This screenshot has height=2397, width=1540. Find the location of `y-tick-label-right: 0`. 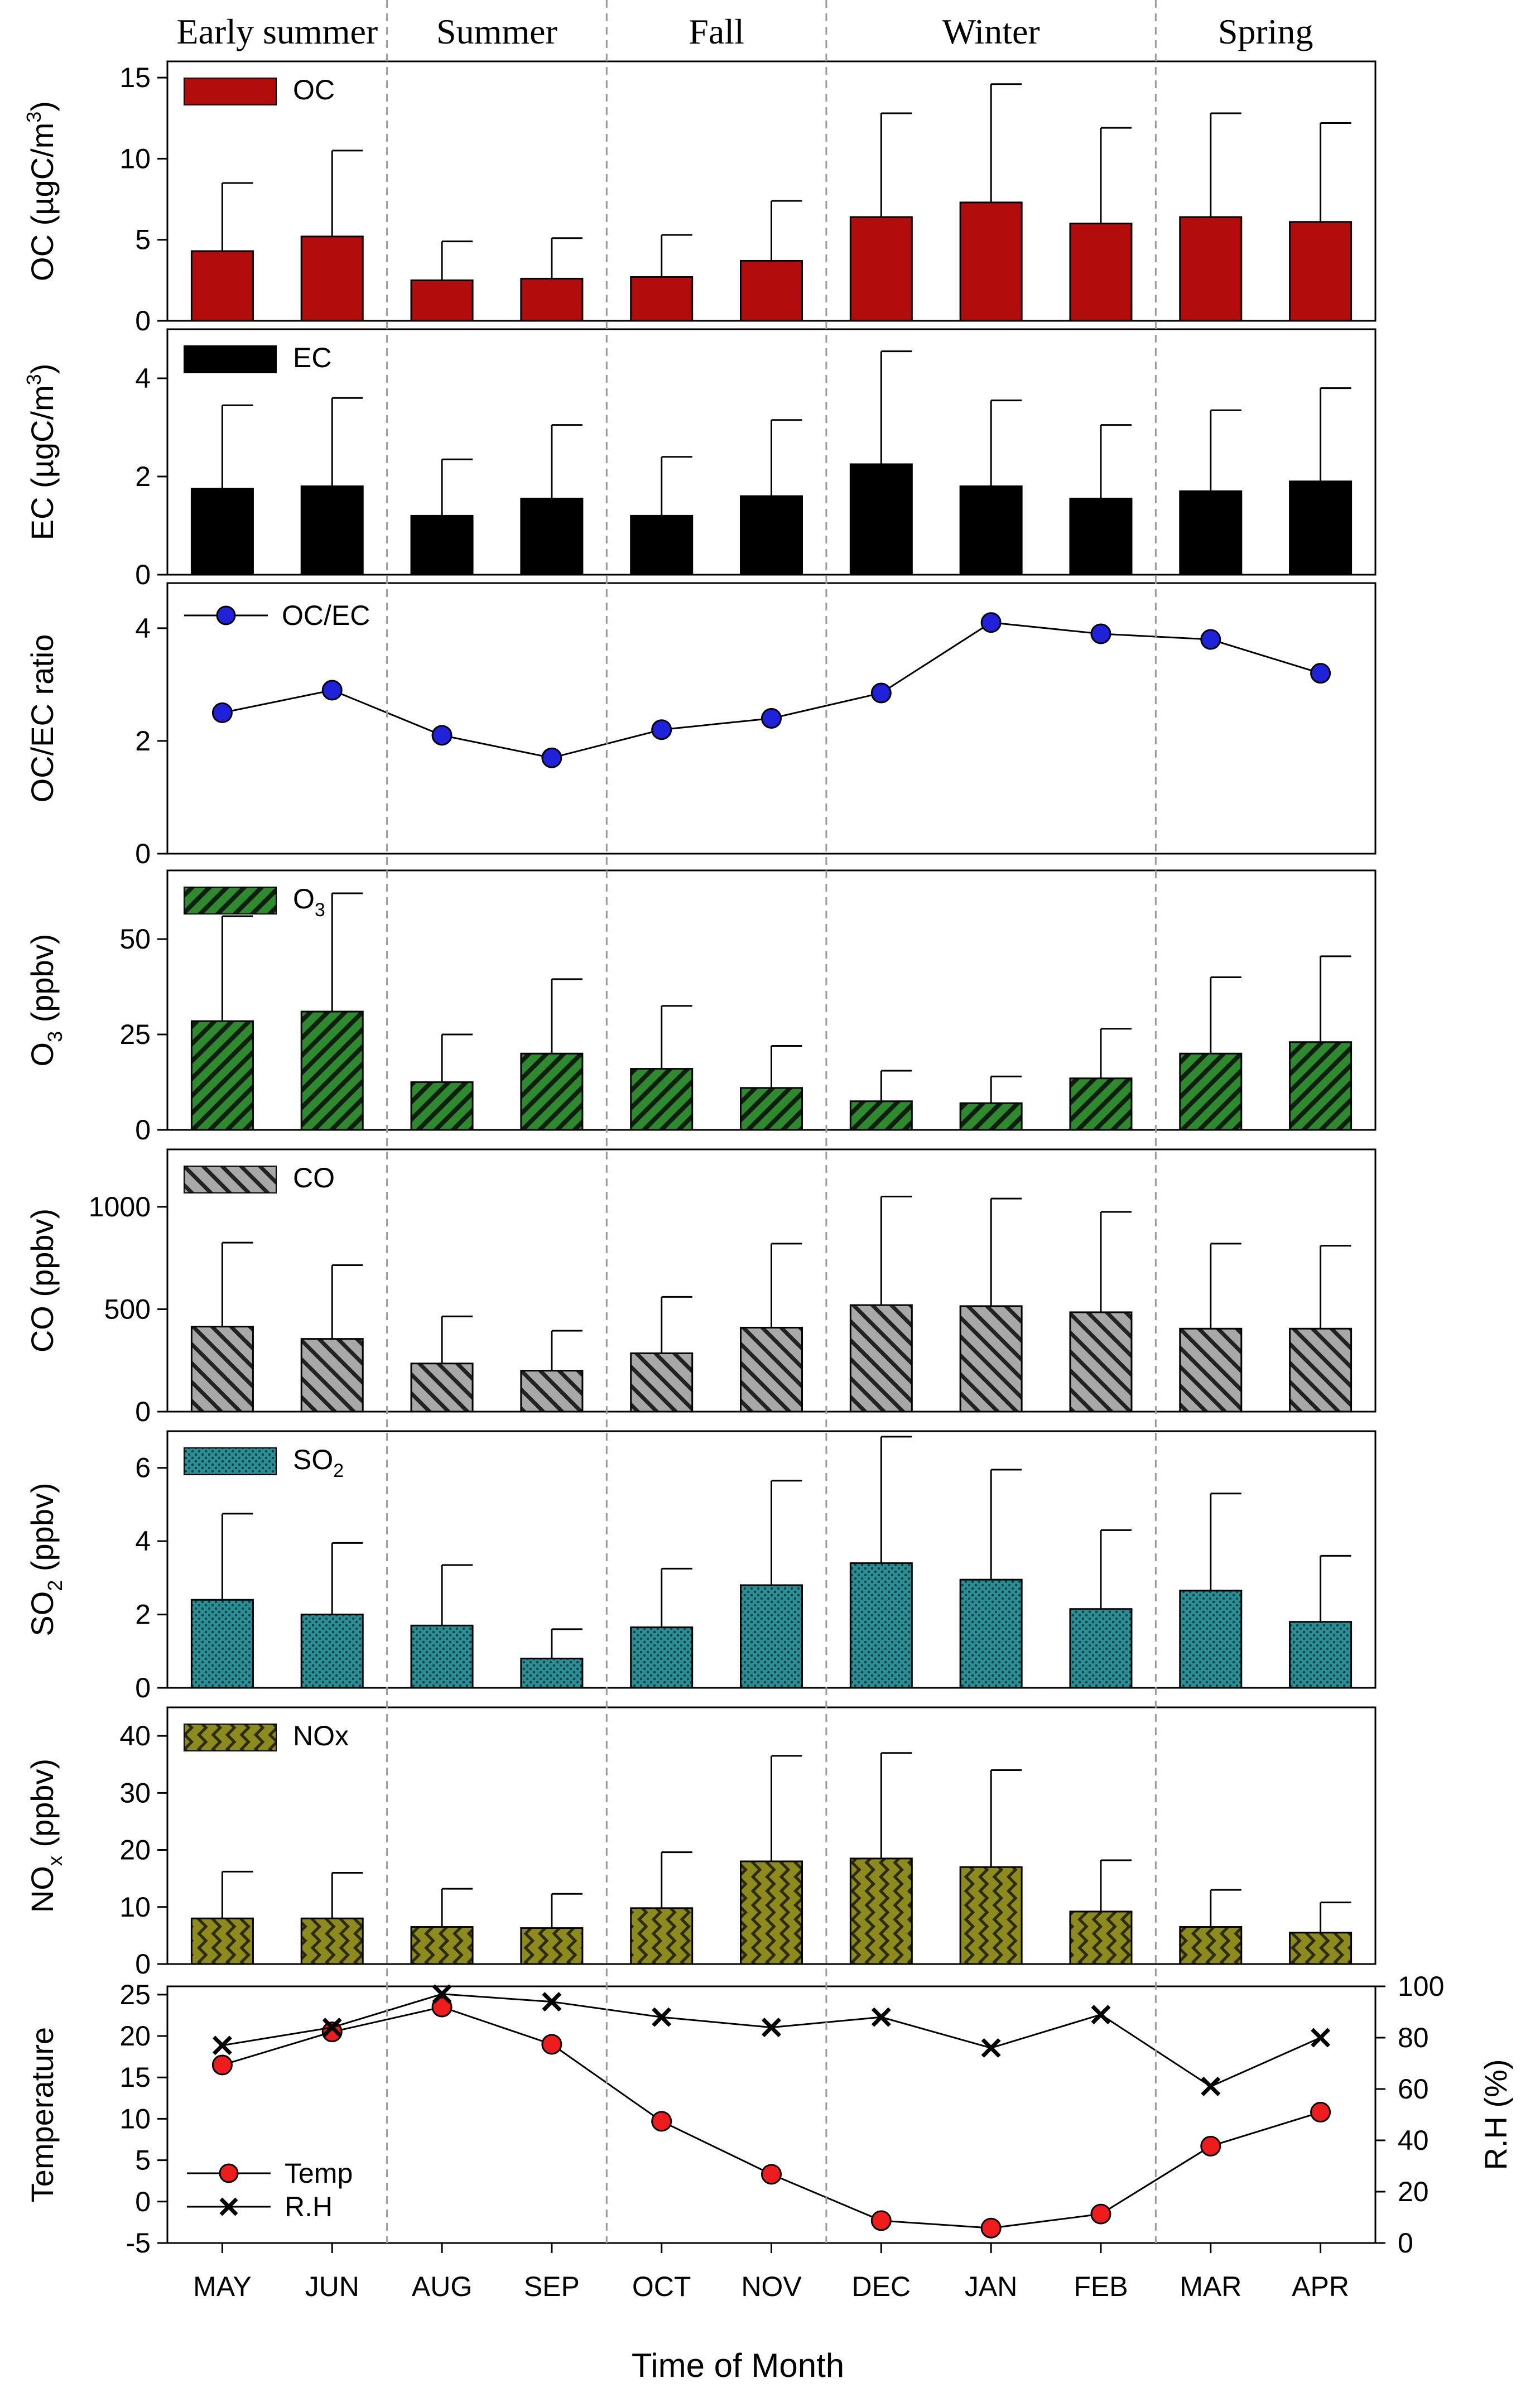

y-tick-label-right: 0 is located at coordinates (1405, 2243).